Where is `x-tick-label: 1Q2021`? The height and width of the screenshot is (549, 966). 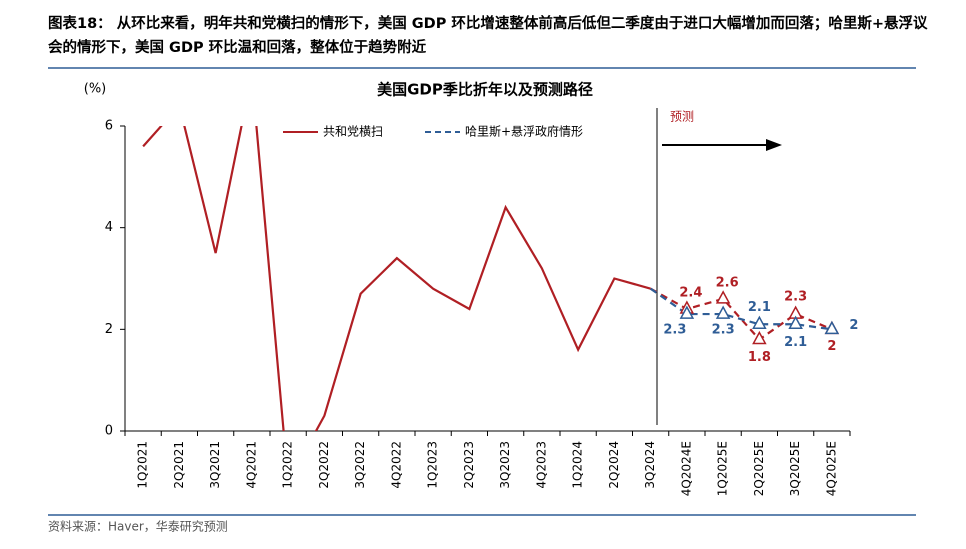 x-tick-label: 1Q2021 is located at coordinates (143, 465).